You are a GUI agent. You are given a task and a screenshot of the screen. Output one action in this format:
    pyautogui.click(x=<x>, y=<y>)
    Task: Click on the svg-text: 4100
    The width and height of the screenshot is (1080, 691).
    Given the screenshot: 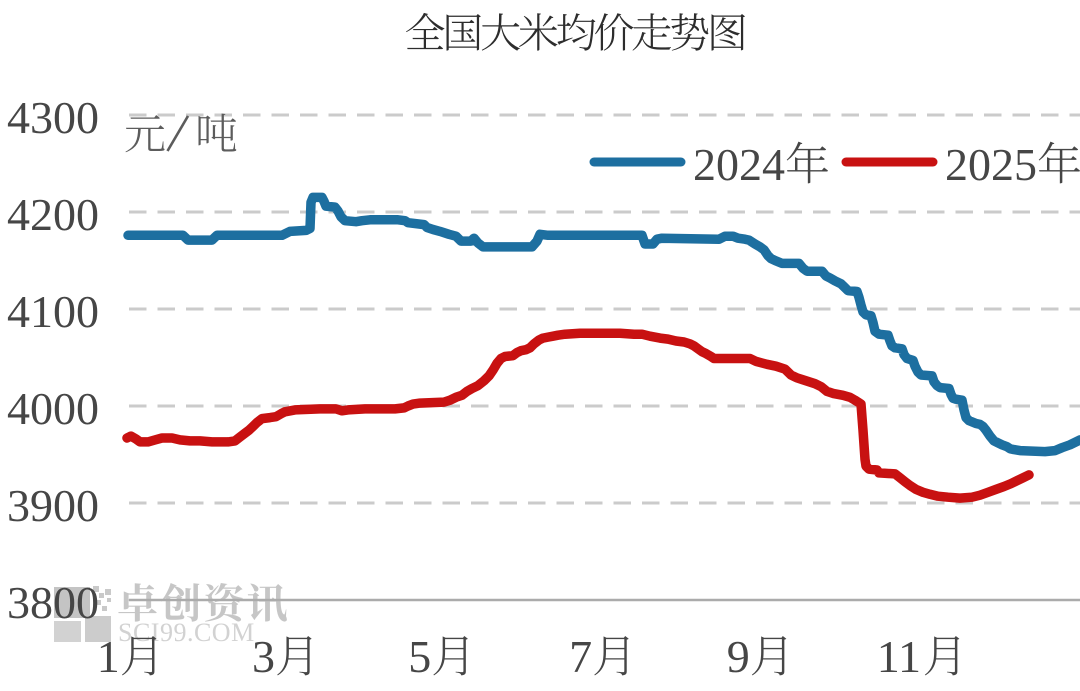 What is the action you would take?
    pyautogui.click(x=53, y=311)
    